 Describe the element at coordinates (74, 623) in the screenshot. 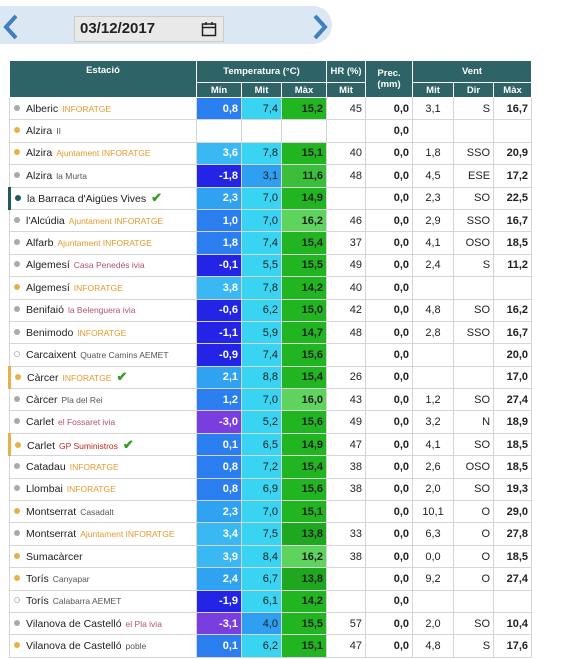

I see `station-name: Vilanova de Castelló` at that location.